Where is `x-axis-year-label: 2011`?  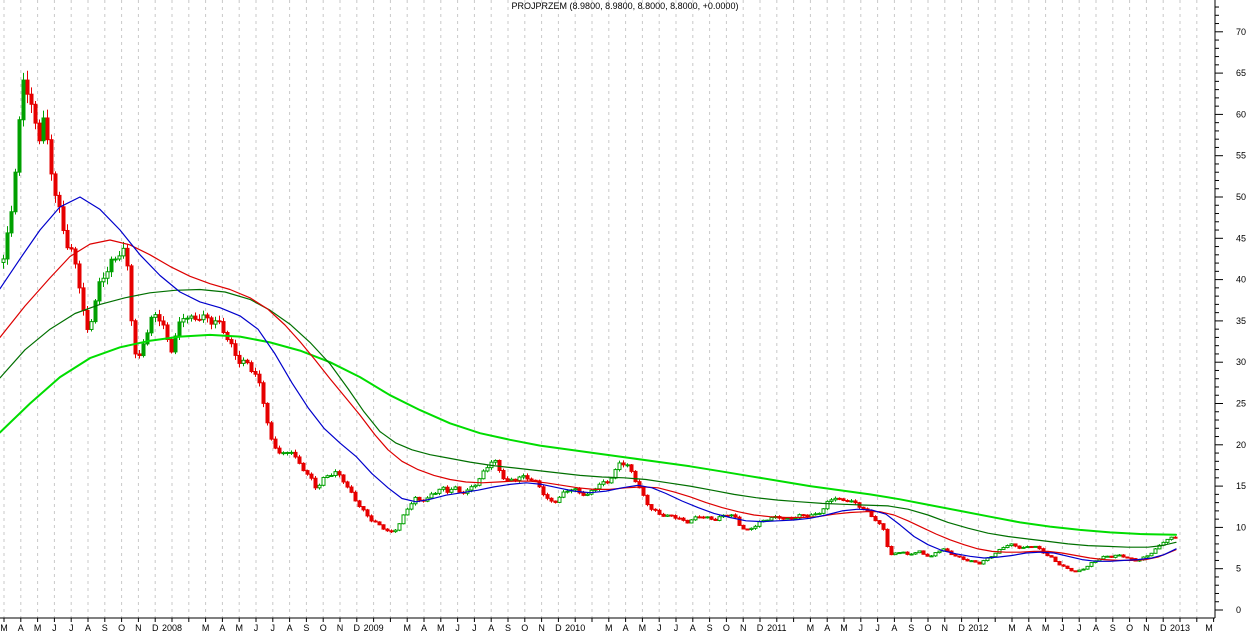
x-axis-year-label: 2011 is located at coordinates (776, 628).